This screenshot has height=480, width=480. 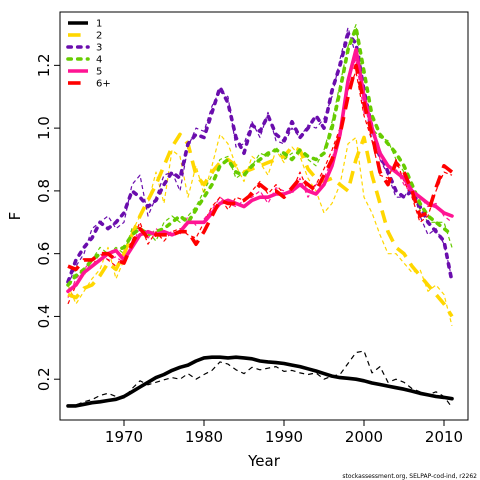 What do you see at coordinates (99, 36) in the screenshot?
I see `legend-label-2: 2` at bounding box center [99, 36].